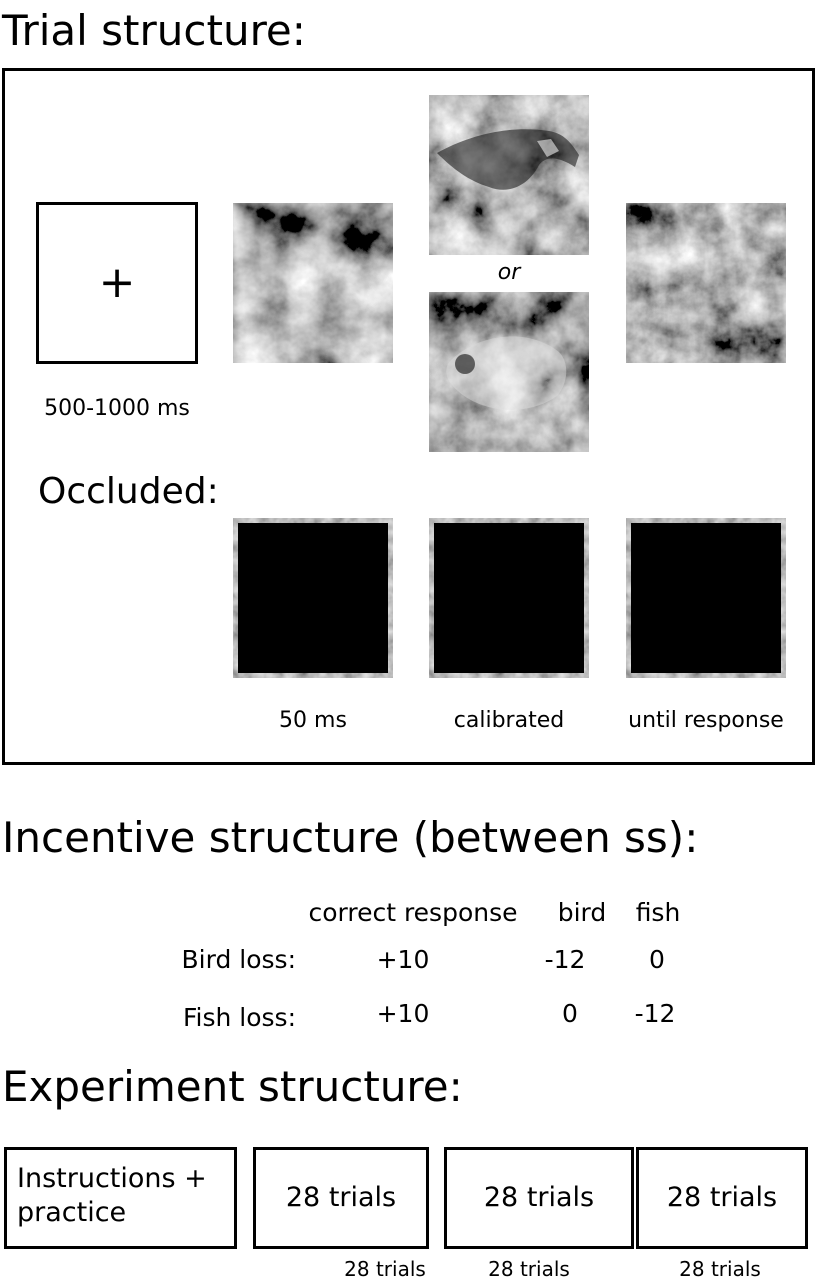  What do you see at coordinates (154, 30) in the screenshot?
I see `trial-structure-title: Trial structure:` at bounding box center [154, 30].